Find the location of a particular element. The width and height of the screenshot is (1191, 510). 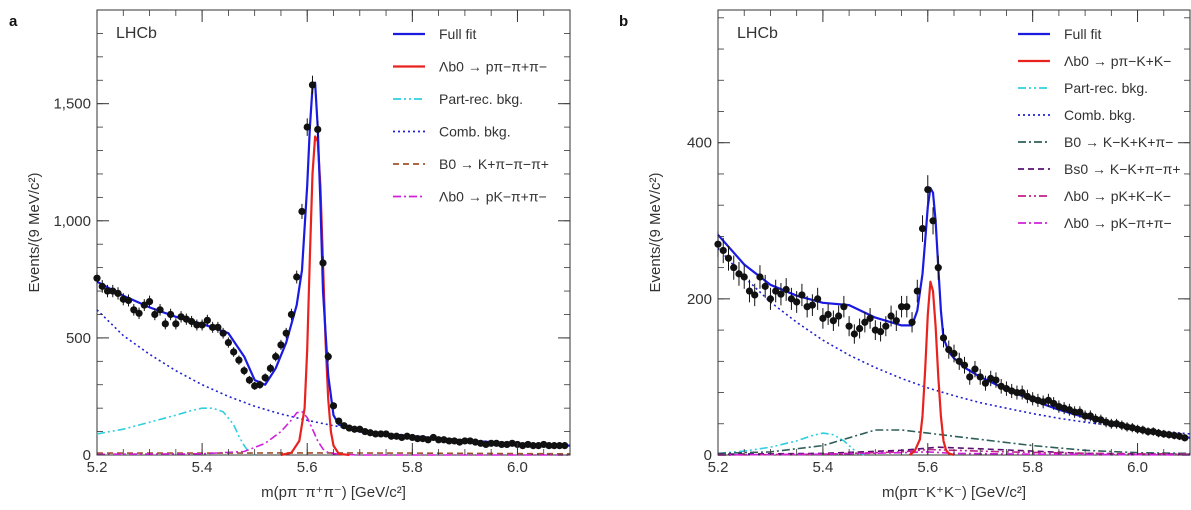

x-tick-label: 5.8 is located at coordinates (412, 467).